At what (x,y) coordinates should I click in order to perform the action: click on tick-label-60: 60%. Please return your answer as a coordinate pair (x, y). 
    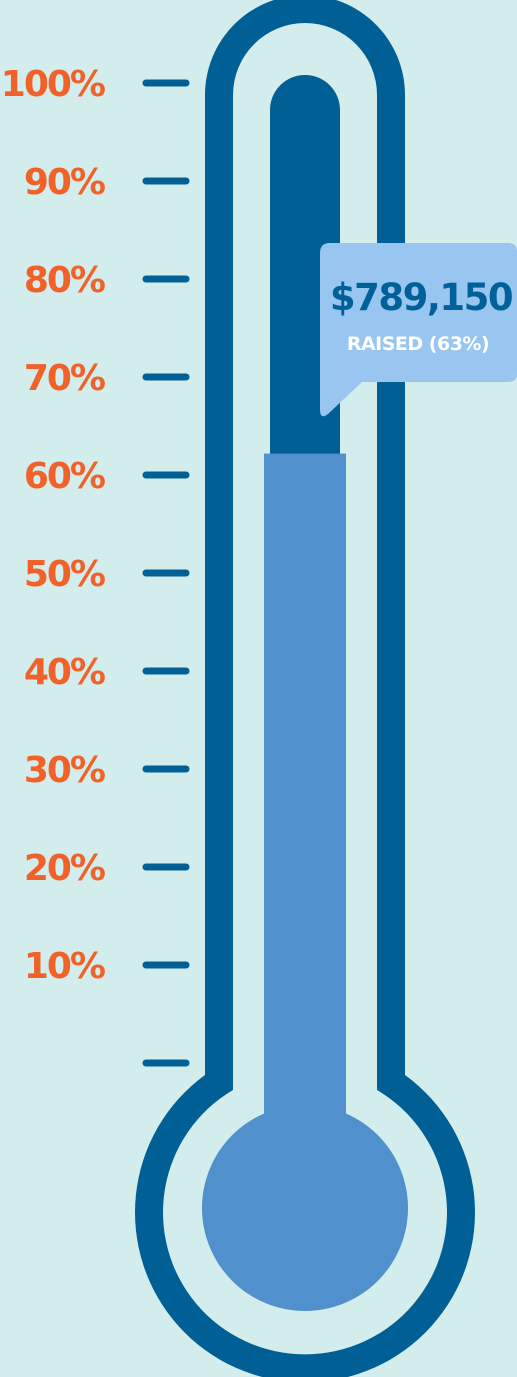
    Looking at the image, I should click on (64, 476).